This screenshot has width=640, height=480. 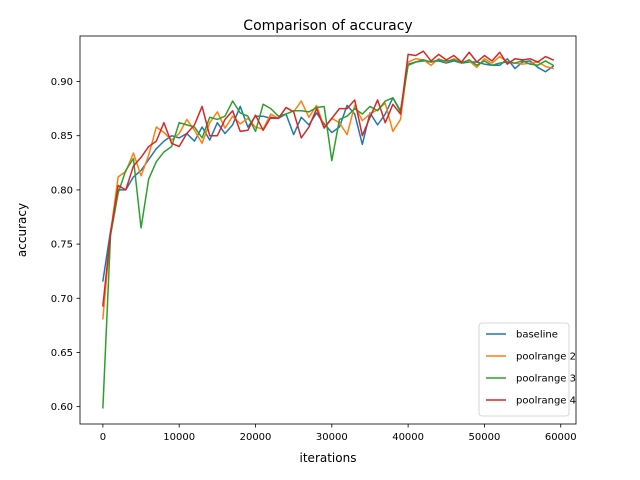 What do you see at coordinates (103, 437) in the screenshot?
I see `x-tick-label: 0` at bounding box center [103, 437].